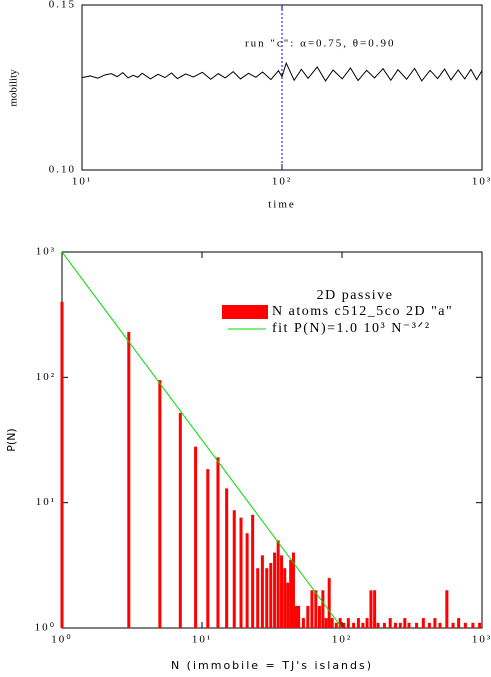  I want to click on y-tick-label: 0.10, so click(62, 170).